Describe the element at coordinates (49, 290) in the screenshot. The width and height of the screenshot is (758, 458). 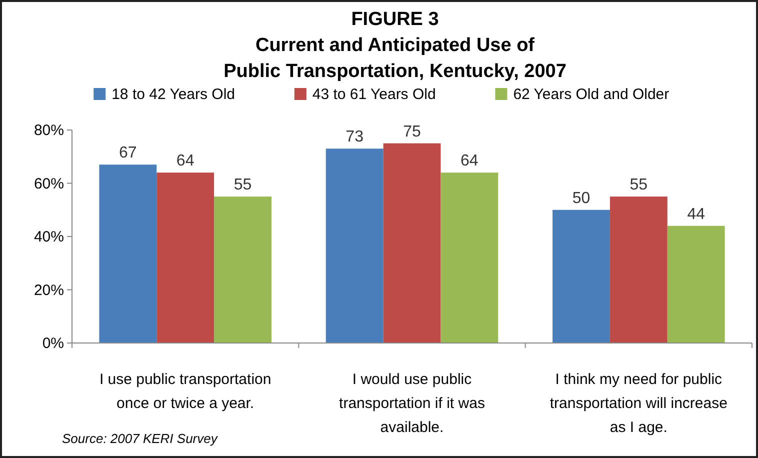
I see `y-tick-label: 20%` at that location.